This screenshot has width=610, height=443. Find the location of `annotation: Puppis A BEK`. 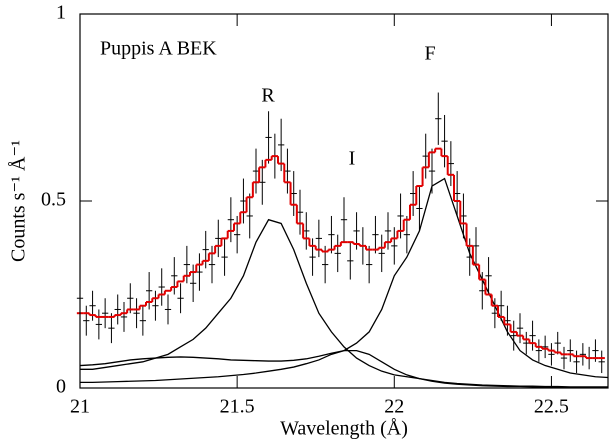

annotation: Puppis A BEK is located at coordinates (158, 49).